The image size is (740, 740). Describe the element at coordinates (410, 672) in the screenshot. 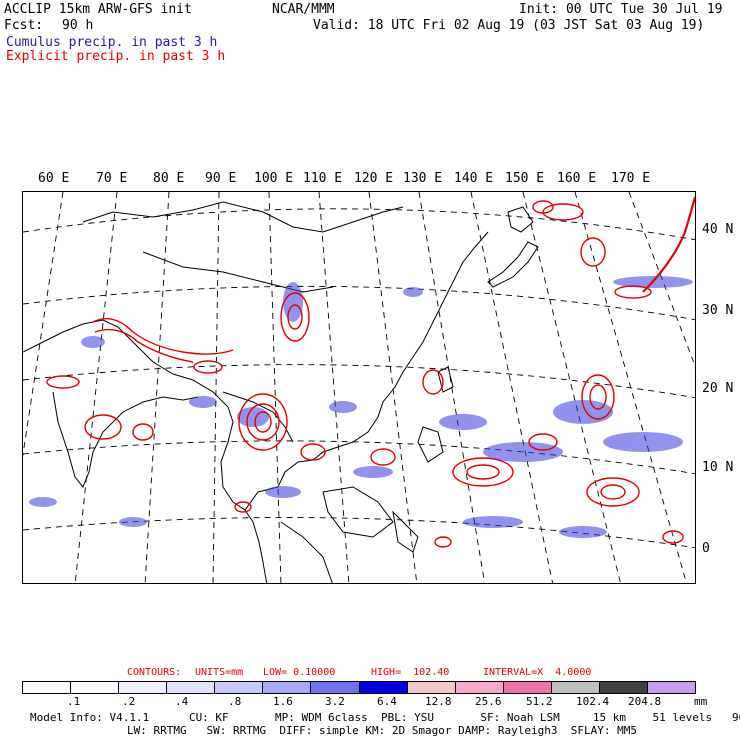

I see `contours-high: HIGH= 102.40` at that location.